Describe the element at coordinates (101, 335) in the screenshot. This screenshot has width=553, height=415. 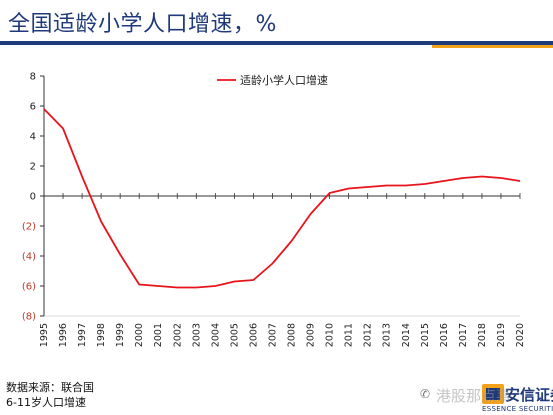
I see `x-tick-label: 1998` at that location.